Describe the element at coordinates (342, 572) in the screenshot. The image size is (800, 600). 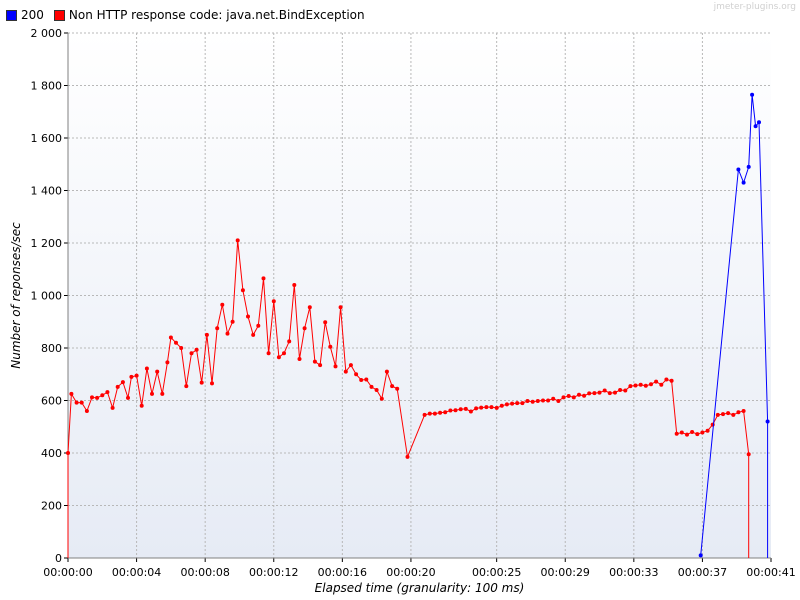
I see `x-tick-label: 00:00:16` at that location.